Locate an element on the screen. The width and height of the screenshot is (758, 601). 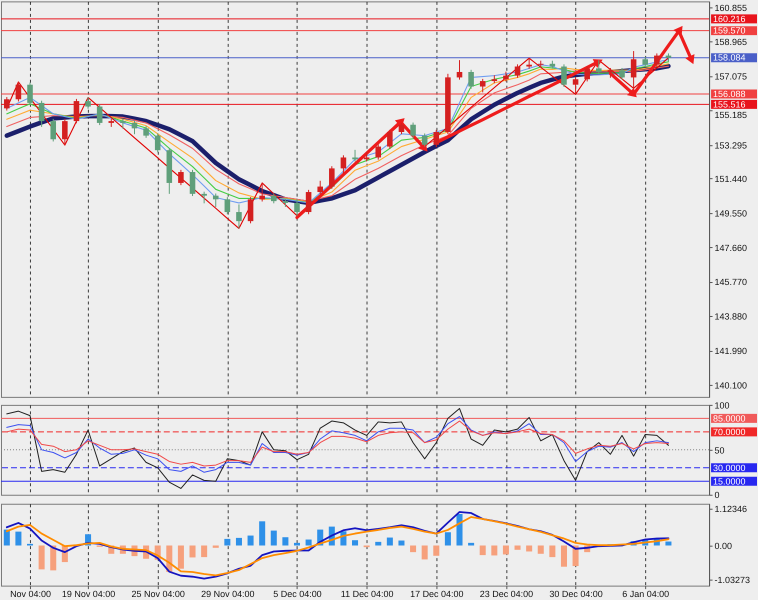
x-tick-label: Nov 04:00 is located at coordinates (30, 594).